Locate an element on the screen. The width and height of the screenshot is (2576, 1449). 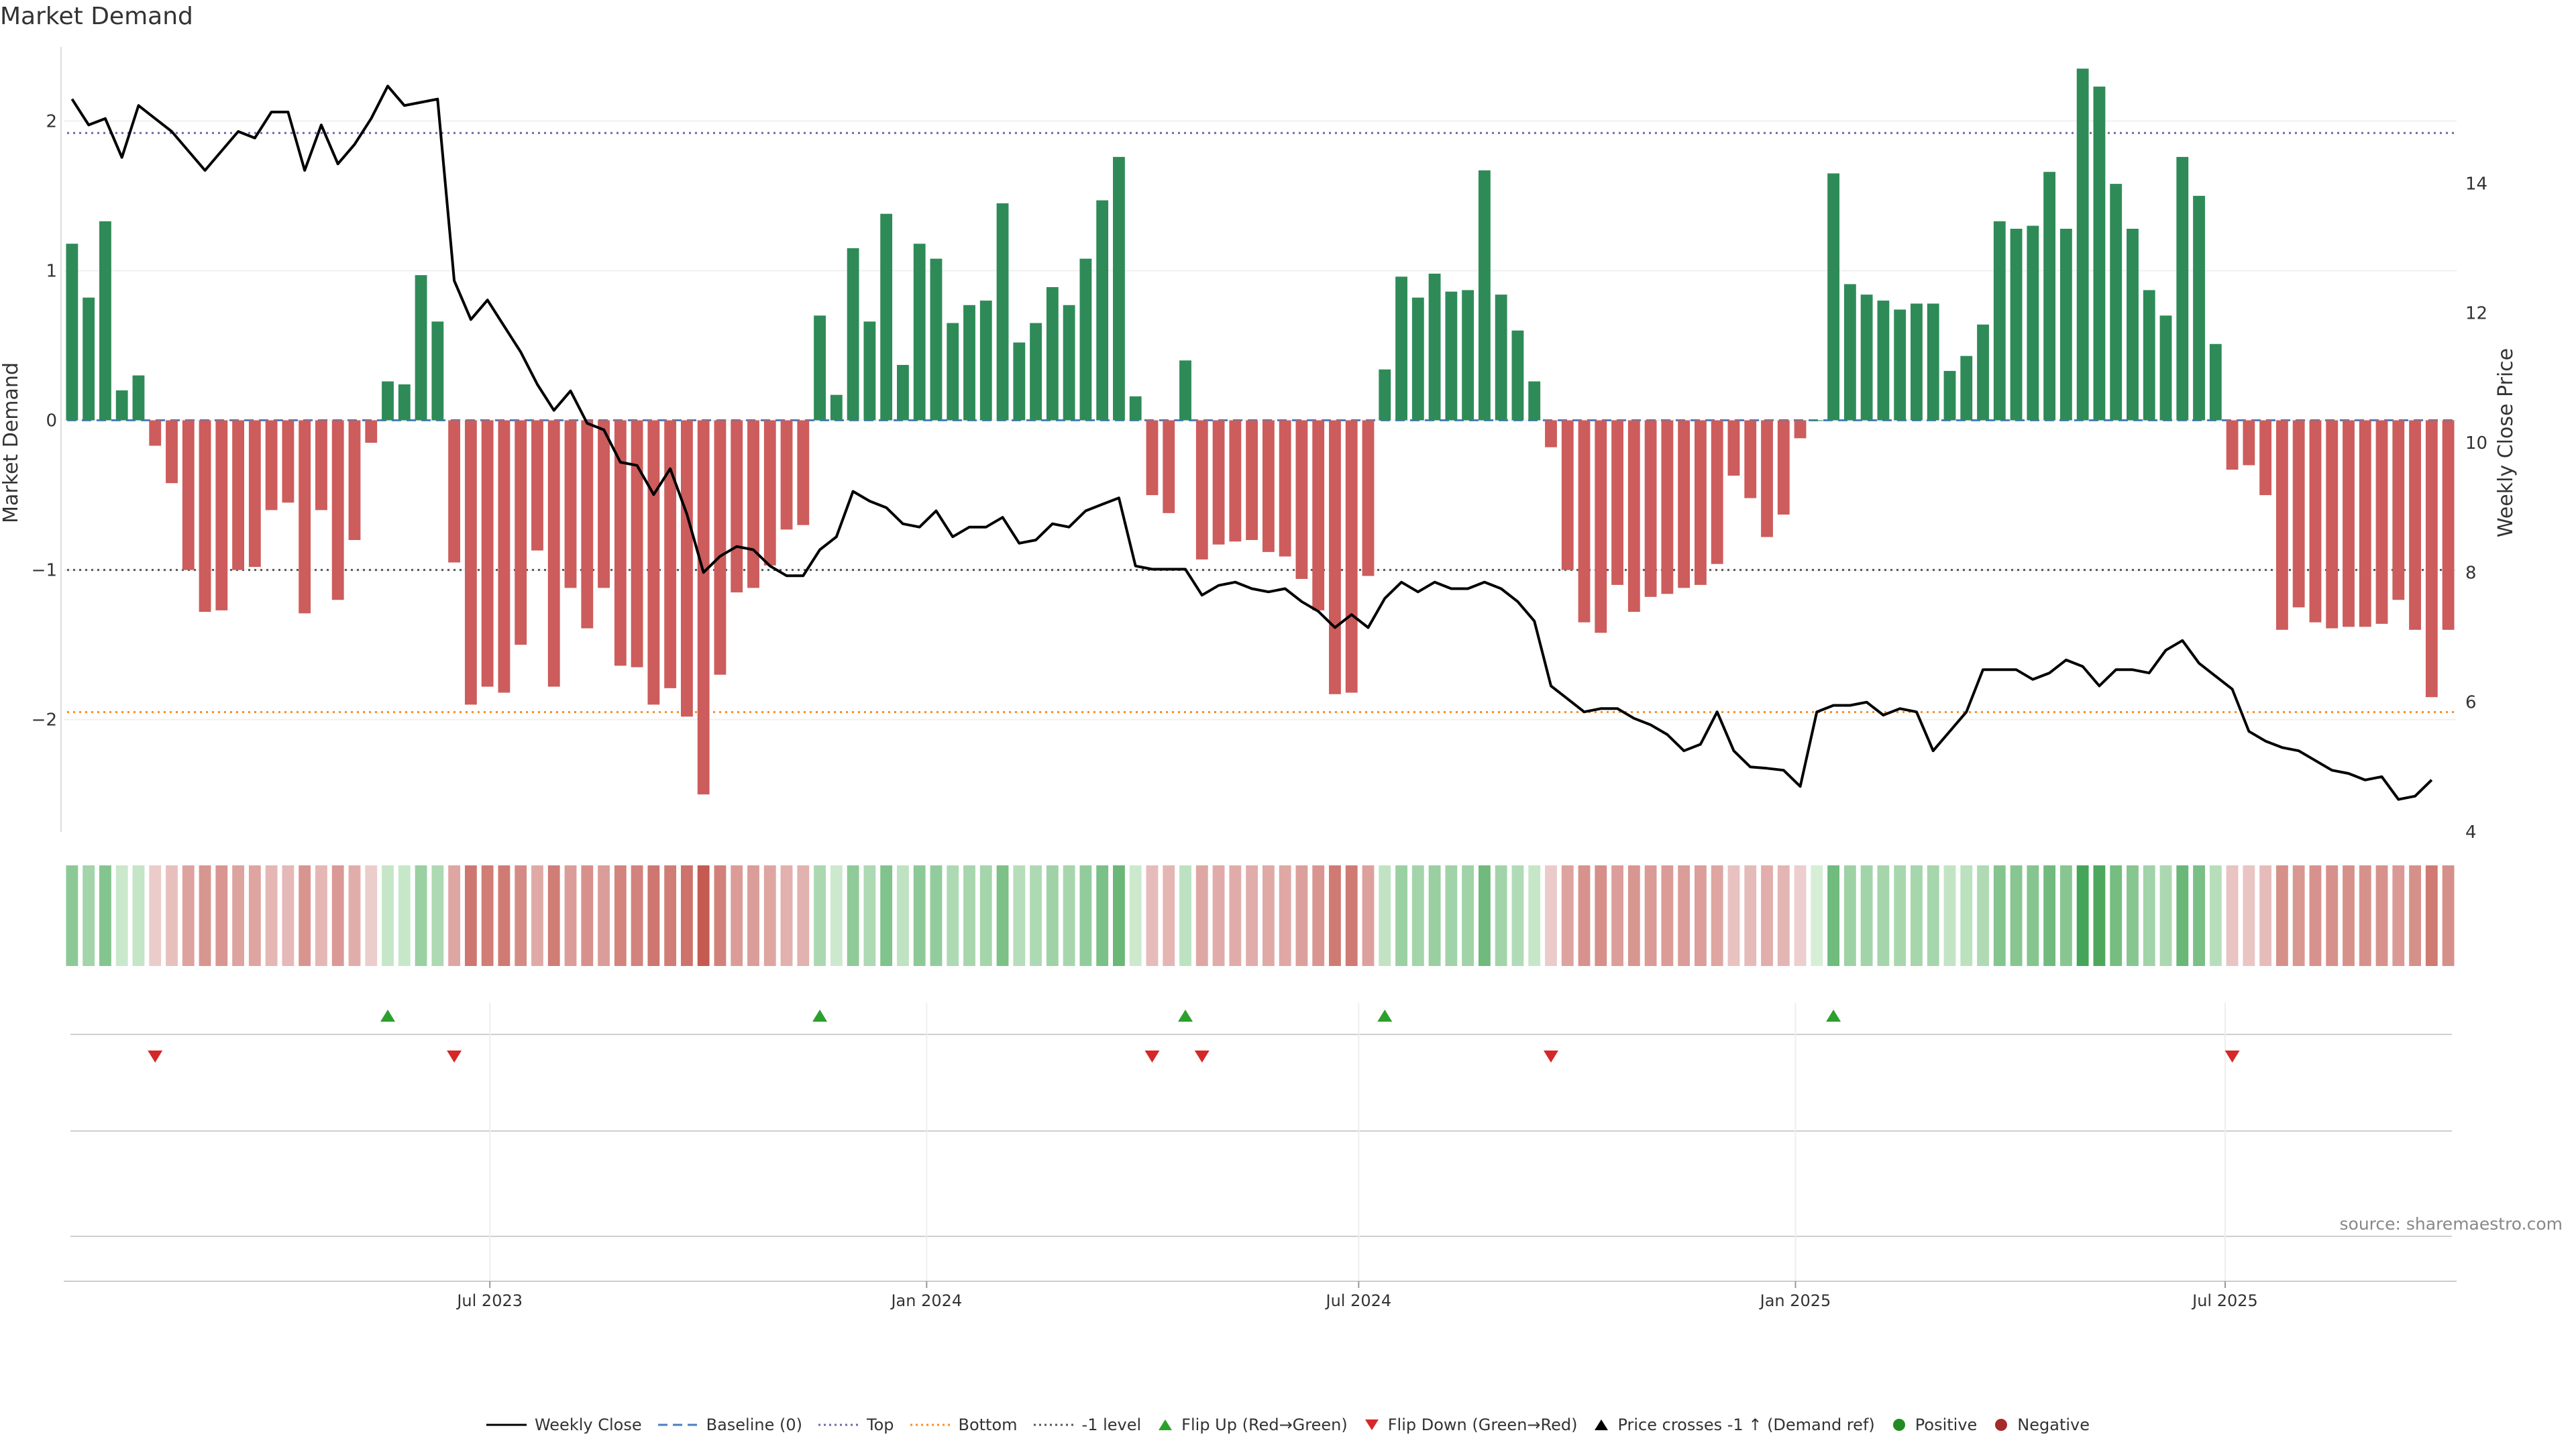
legend-line-dashed-icon is located at coordinates (677, 1425).